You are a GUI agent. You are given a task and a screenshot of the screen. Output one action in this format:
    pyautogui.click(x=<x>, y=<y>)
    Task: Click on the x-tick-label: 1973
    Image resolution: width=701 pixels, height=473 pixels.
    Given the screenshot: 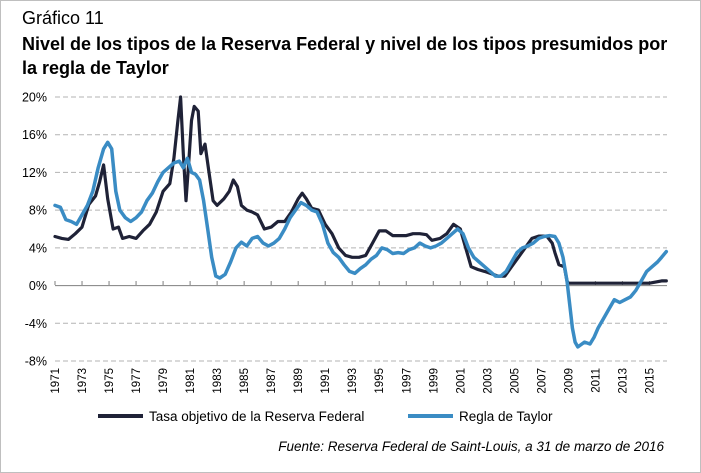 What is the action you would take?
    pyautogui.click(x=83, y=381)
    